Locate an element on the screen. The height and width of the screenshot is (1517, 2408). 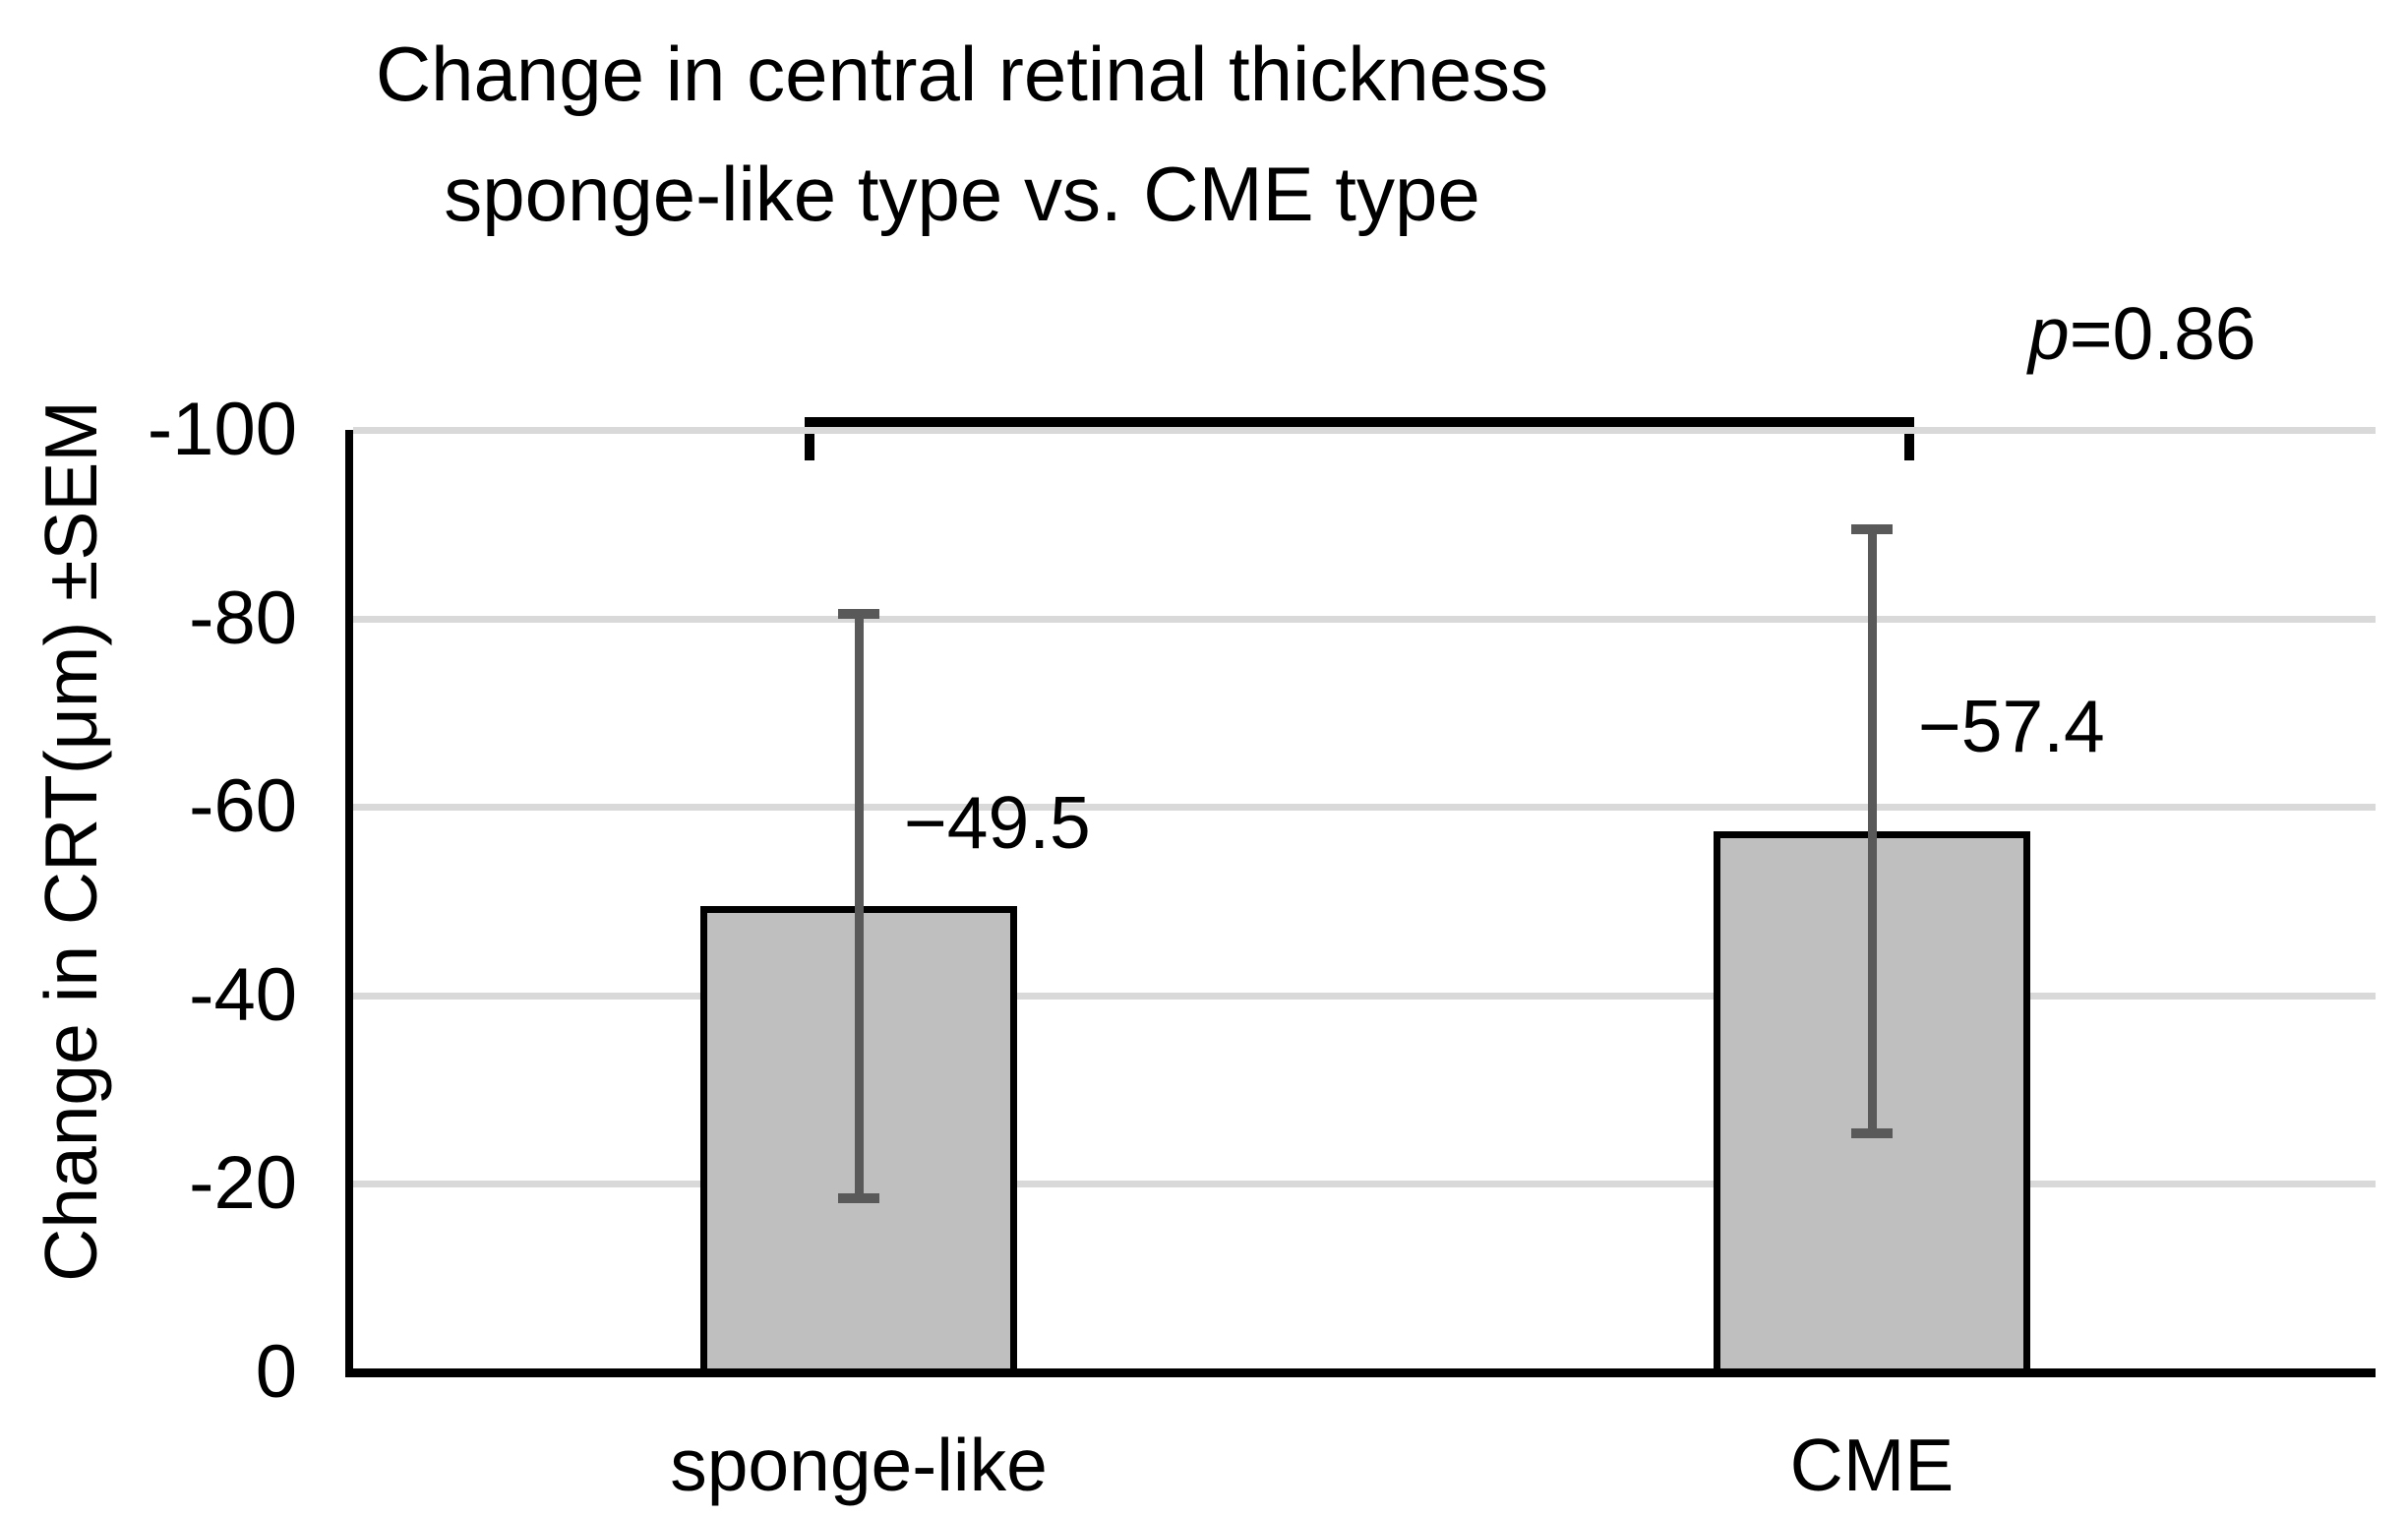
value-label-CME: −57.4 is located at coordinates (2011, 726).